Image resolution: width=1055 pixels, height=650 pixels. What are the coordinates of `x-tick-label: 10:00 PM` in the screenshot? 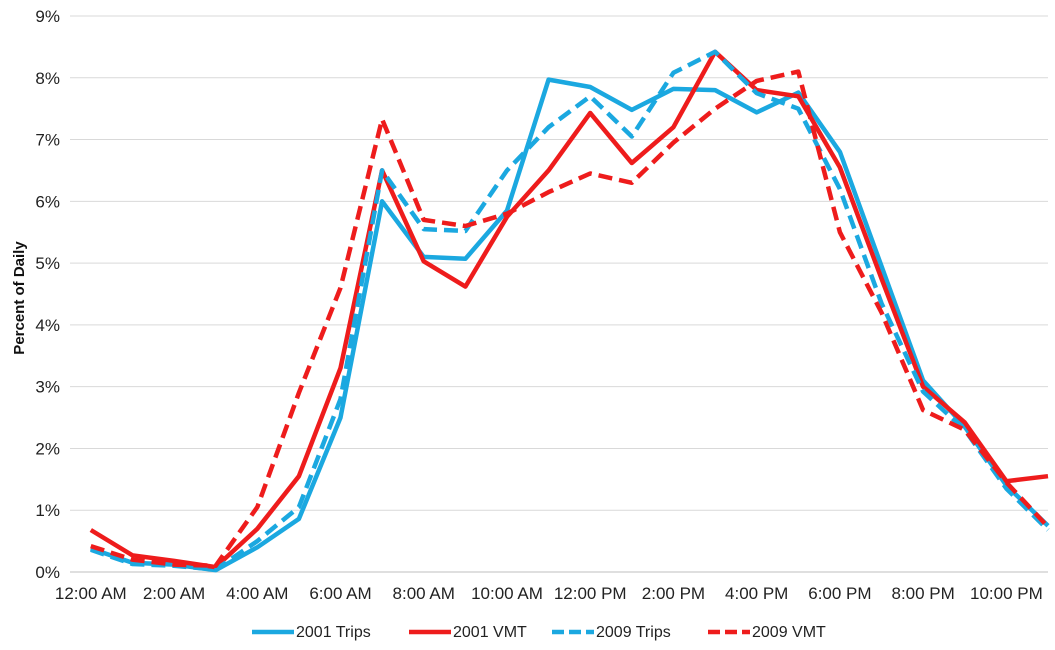 It's located at (1006, 593).